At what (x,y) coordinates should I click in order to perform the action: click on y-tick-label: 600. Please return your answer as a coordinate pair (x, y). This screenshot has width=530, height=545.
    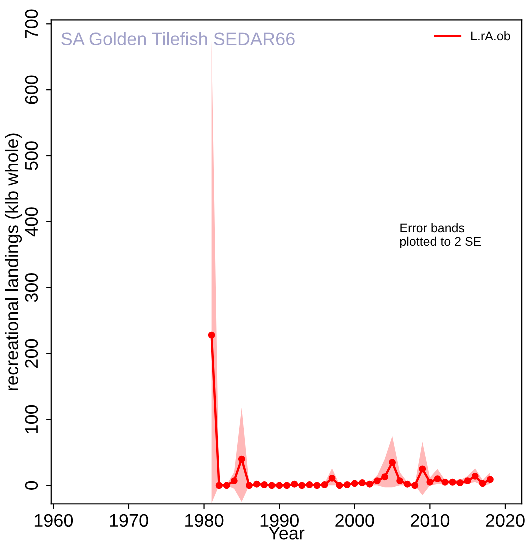
    Looking at the image, I should click on (31, 90).